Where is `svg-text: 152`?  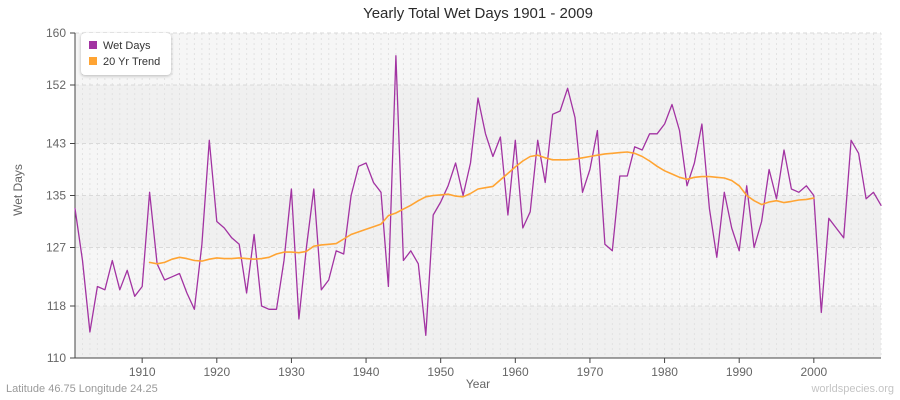 svg-text: 152 is located at coordinates (56, 85).